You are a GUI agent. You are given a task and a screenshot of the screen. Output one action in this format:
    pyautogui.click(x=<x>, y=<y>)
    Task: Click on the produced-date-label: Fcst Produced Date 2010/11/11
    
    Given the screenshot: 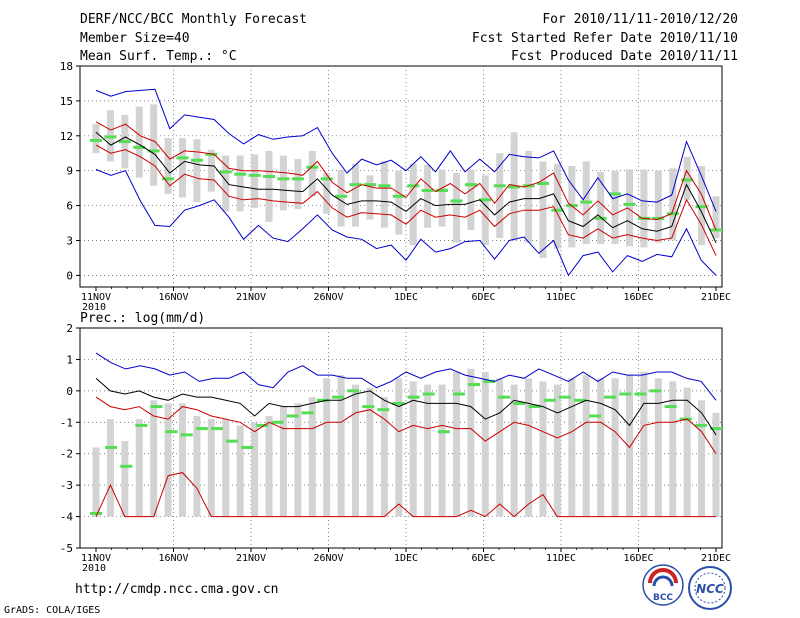 What is the action you would take?
    pyautogui.click(x=624, y=56)
    